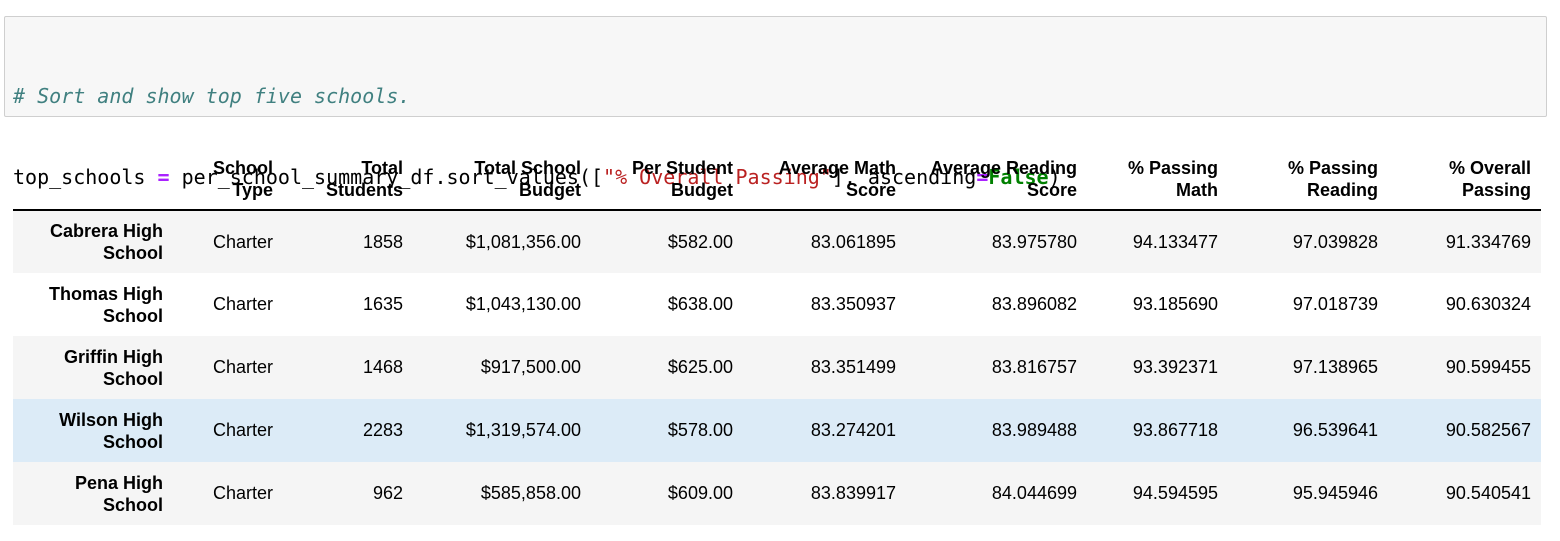 This screenshot has width=1560, height=541. What do you see at coordinates (853, 304) in the screenshot?
I see `table-cell: 83.350937` at bounding box center [853, 304].